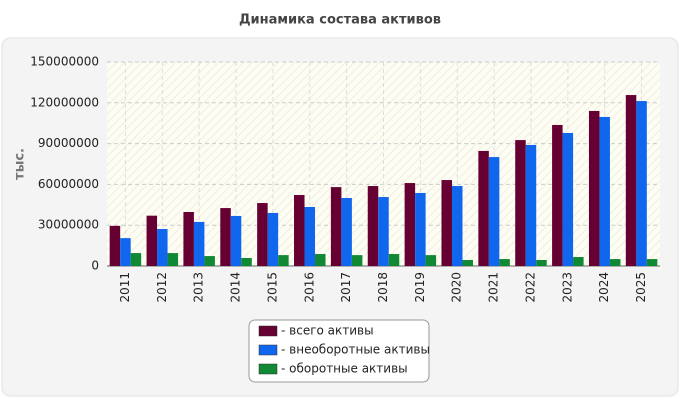  Describe the element at coordinates (236, 287) in the screenshot. I see `x-tick-label: 2014` at that location.